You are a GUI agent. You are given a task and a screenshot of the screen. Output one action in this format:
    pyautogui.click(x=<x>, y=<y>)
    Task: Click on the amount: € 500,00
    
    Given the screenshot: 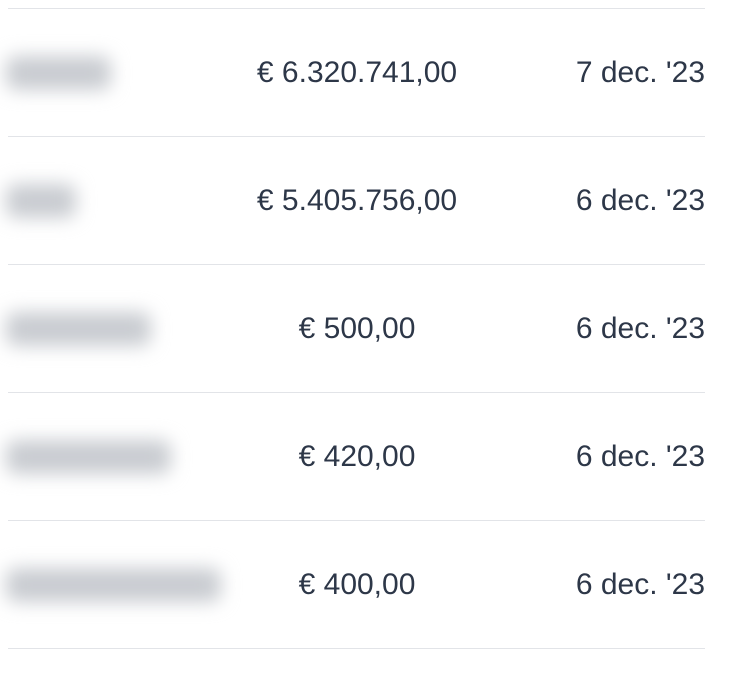 What is the action you would take?
    pyautogui.click(x=357, y=328)
    